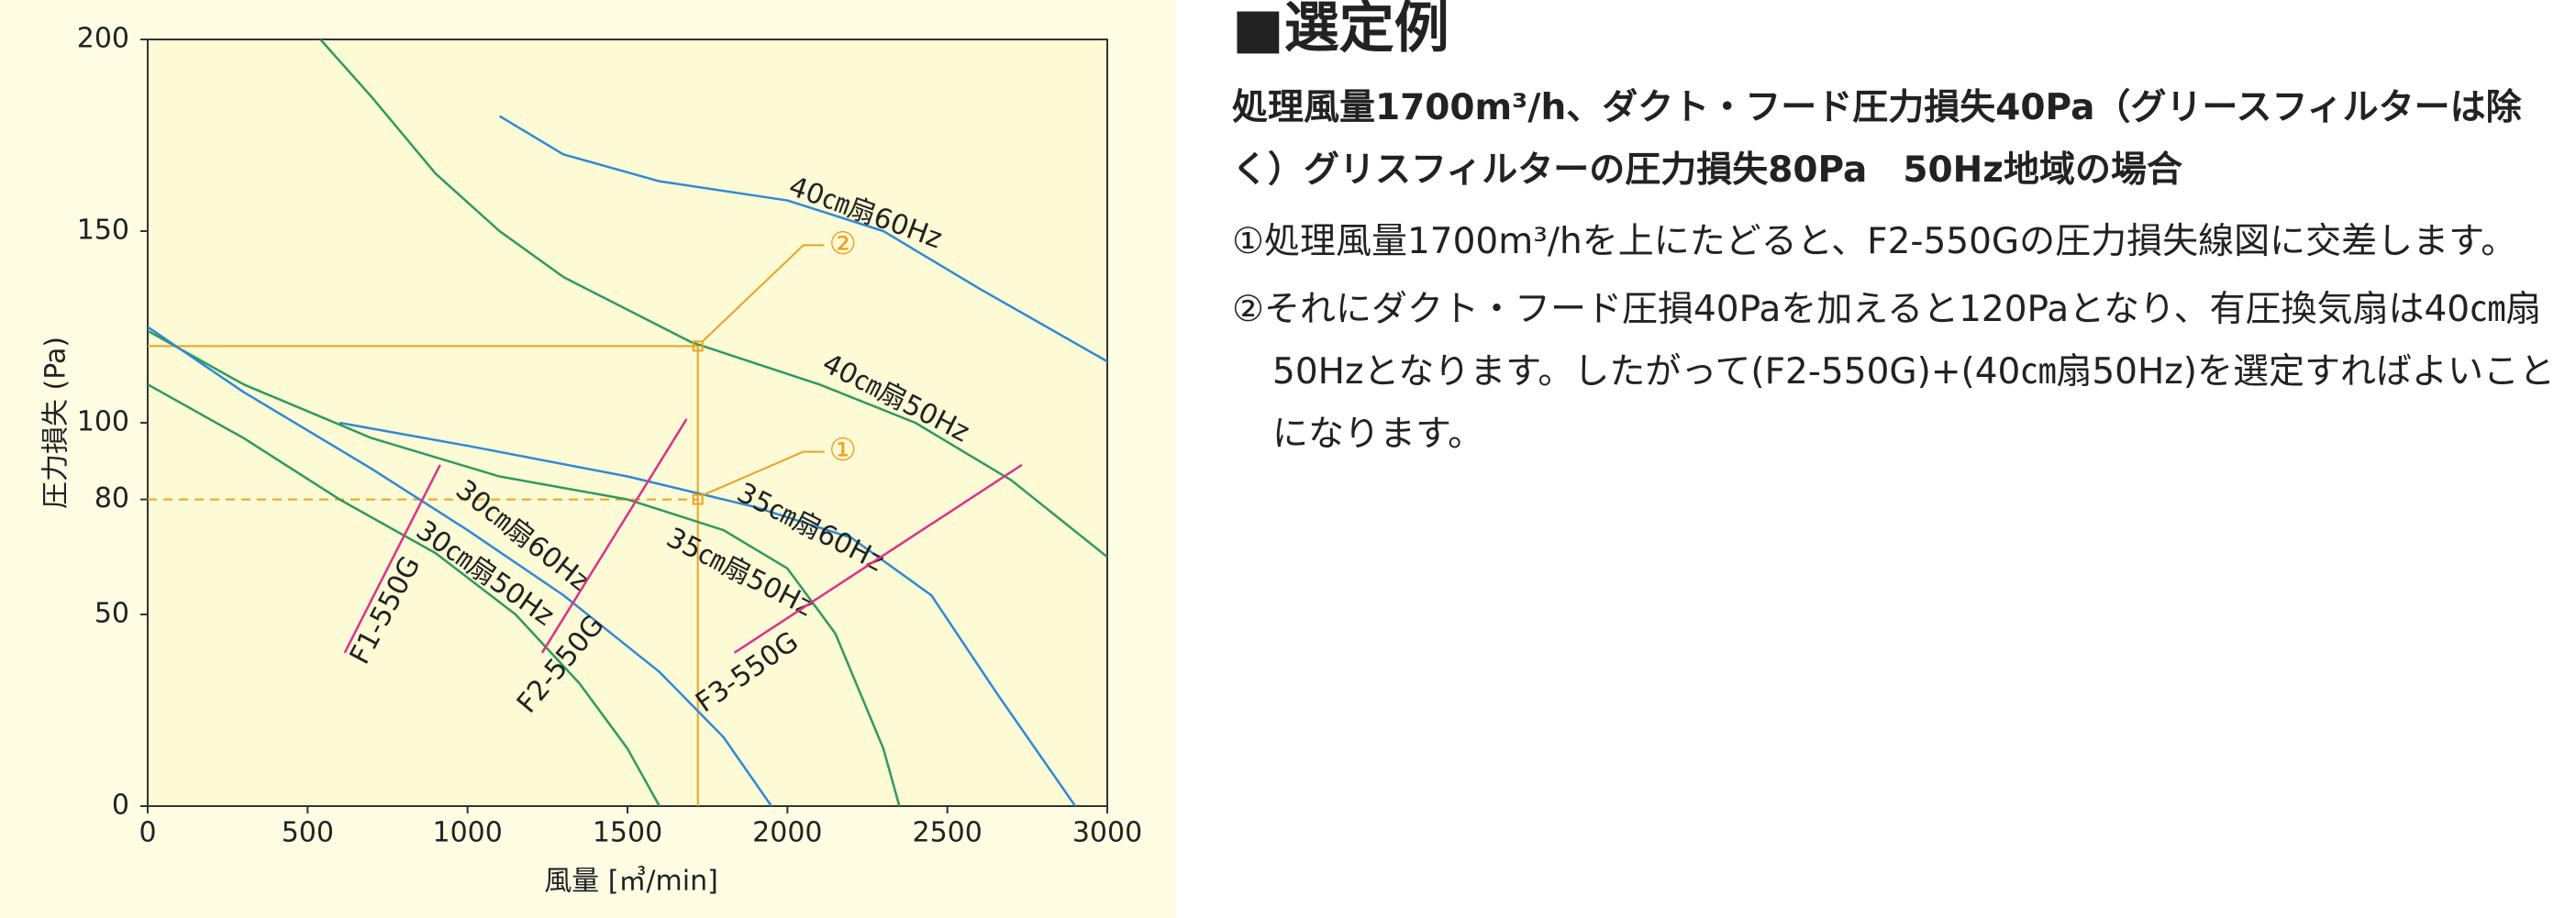 The image size is (2576, 918). I want to click on x-tick-label: 1500, so click(627, 833).